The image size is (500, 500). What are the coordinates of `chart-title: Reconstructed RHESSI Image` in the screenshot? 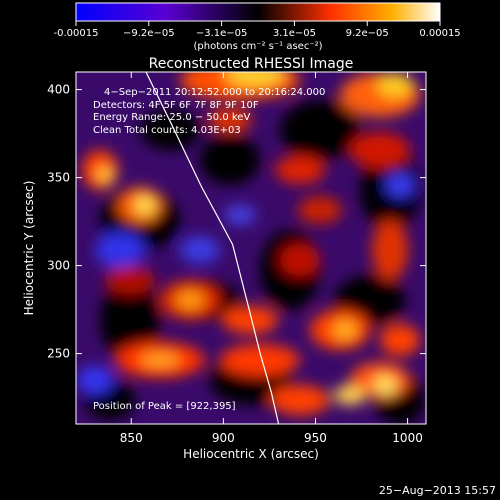 It's located at (251, 64).